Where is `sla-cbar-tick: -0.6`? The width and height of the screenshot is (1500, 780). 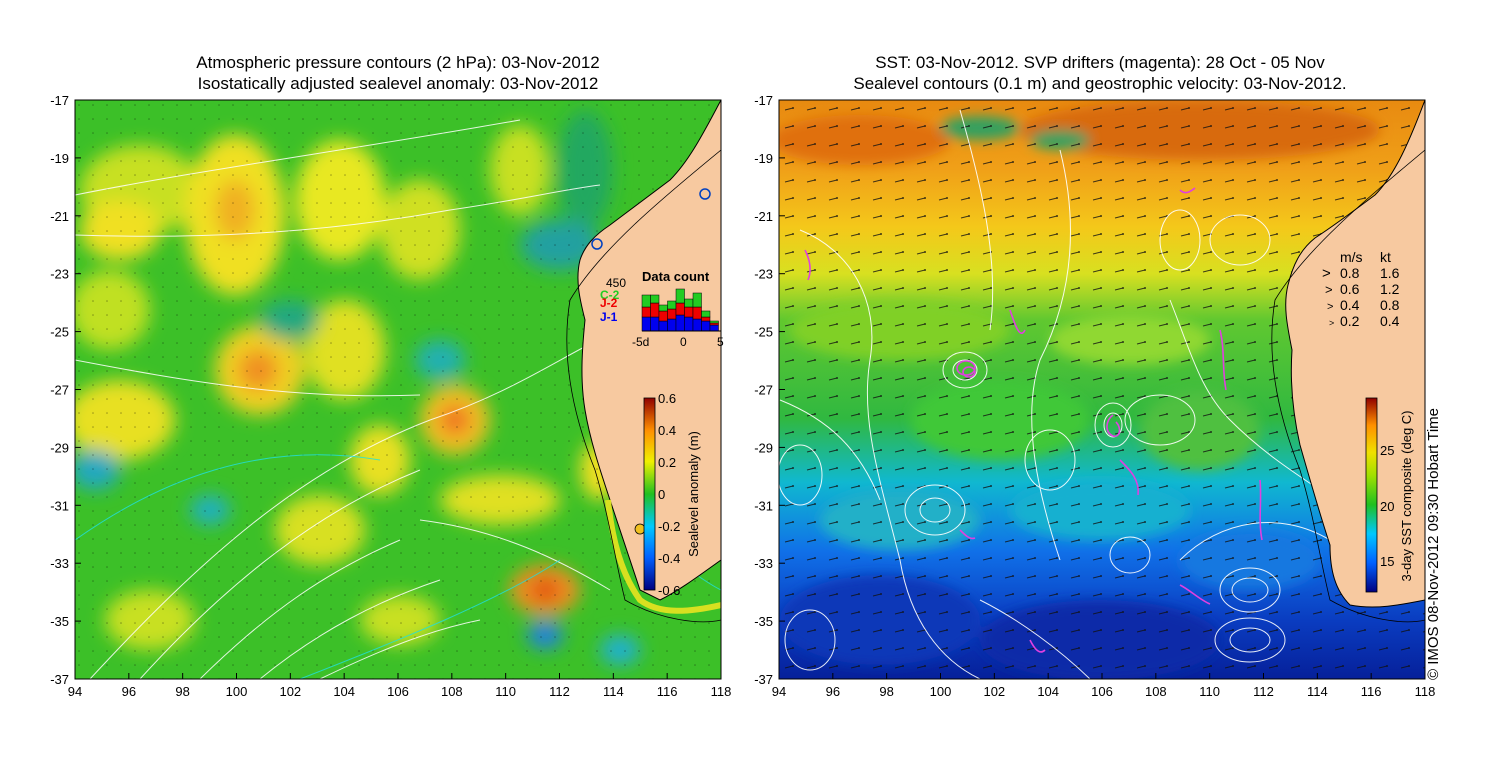 sla-cbar-tick: -0.6 is located at coordinates (669, 590).